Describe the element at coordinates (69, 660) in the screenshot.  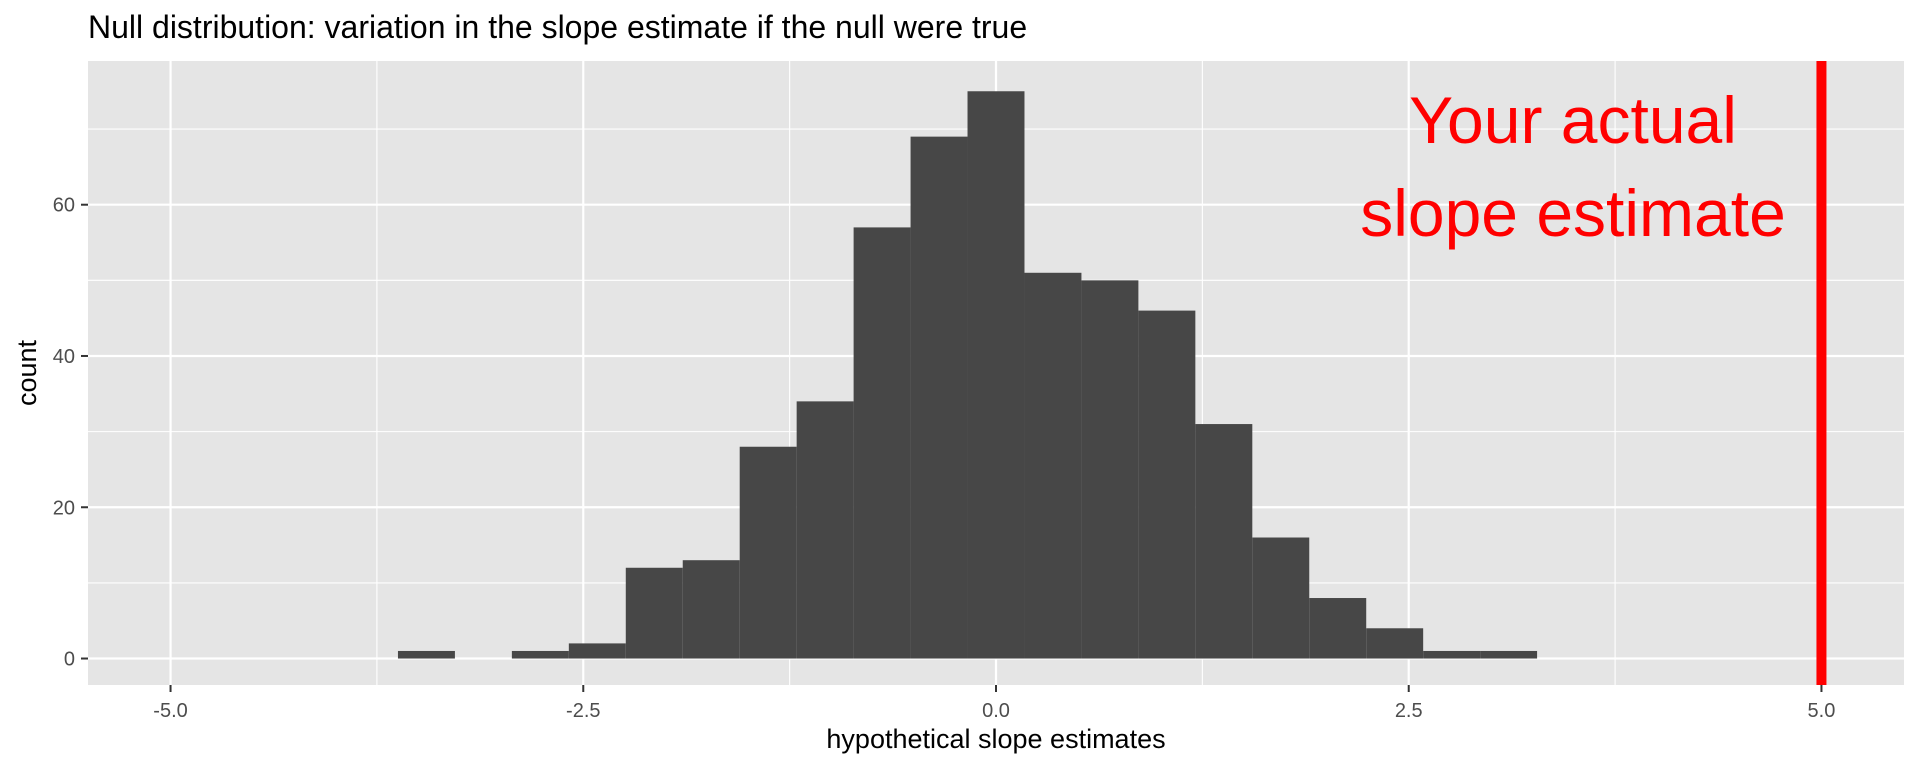
I see `y-tick-label: 0` at that location.